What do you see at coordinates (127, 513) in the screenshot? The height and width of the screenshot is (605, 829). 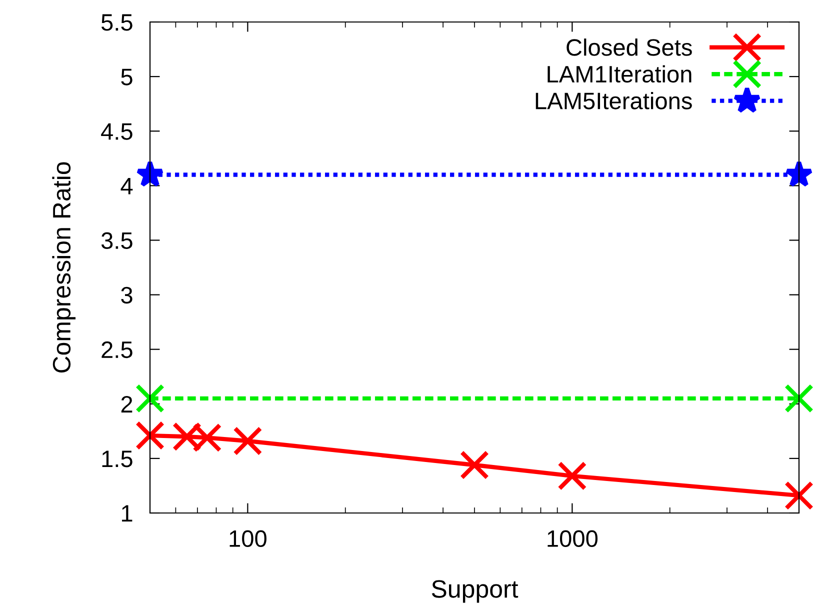 I see `y-tick-label: 1` at bounding box center [127, 513].